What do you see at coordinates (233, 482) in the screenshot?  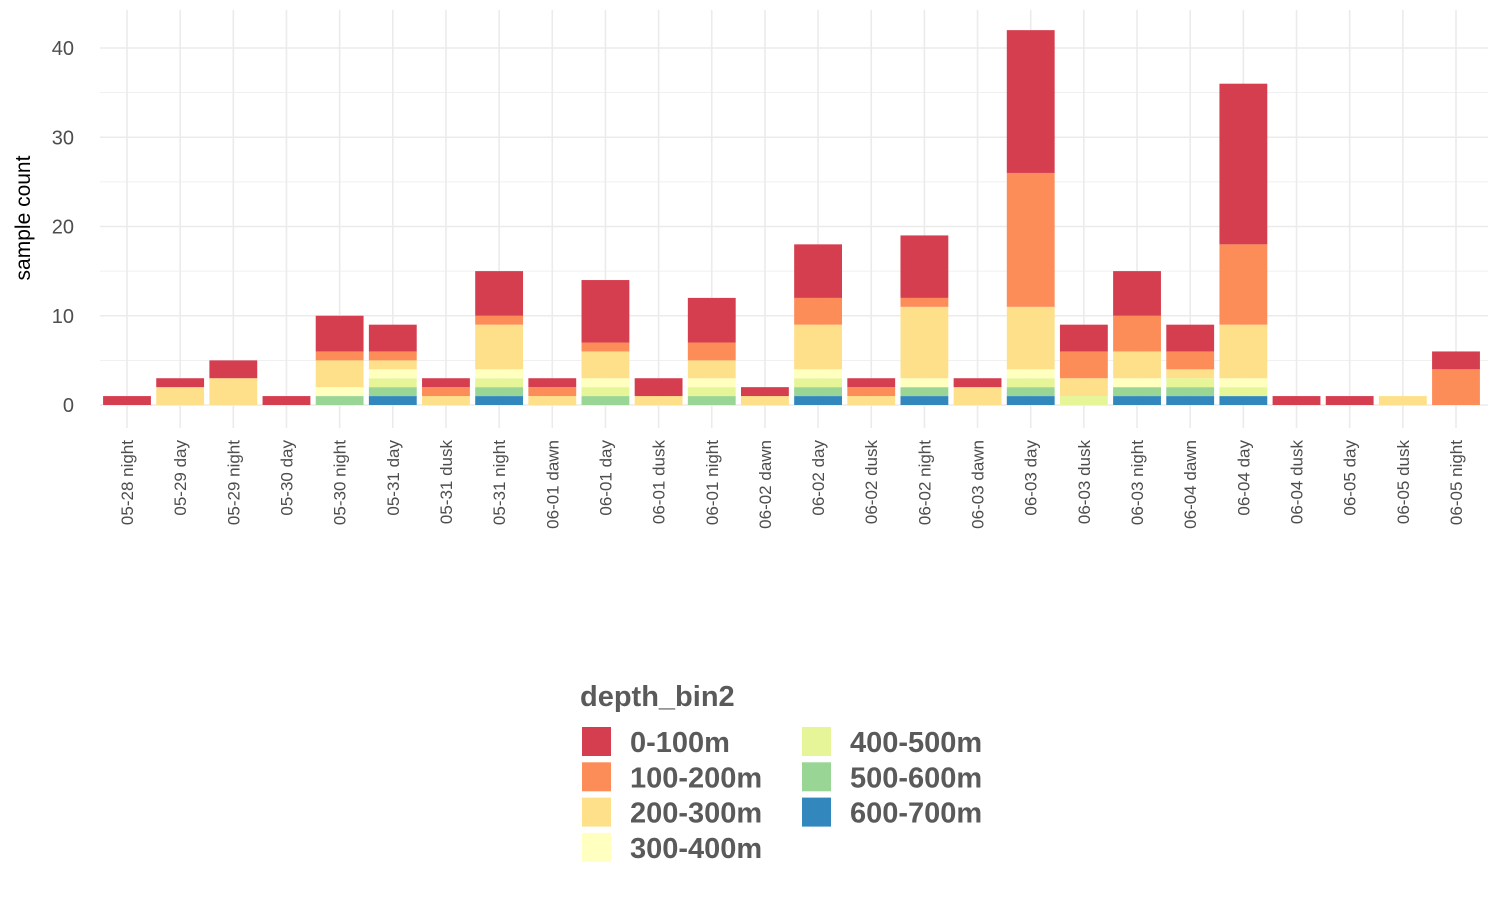 I see `x-tick-label: 05-29 night` at bounding box center [233, 482].